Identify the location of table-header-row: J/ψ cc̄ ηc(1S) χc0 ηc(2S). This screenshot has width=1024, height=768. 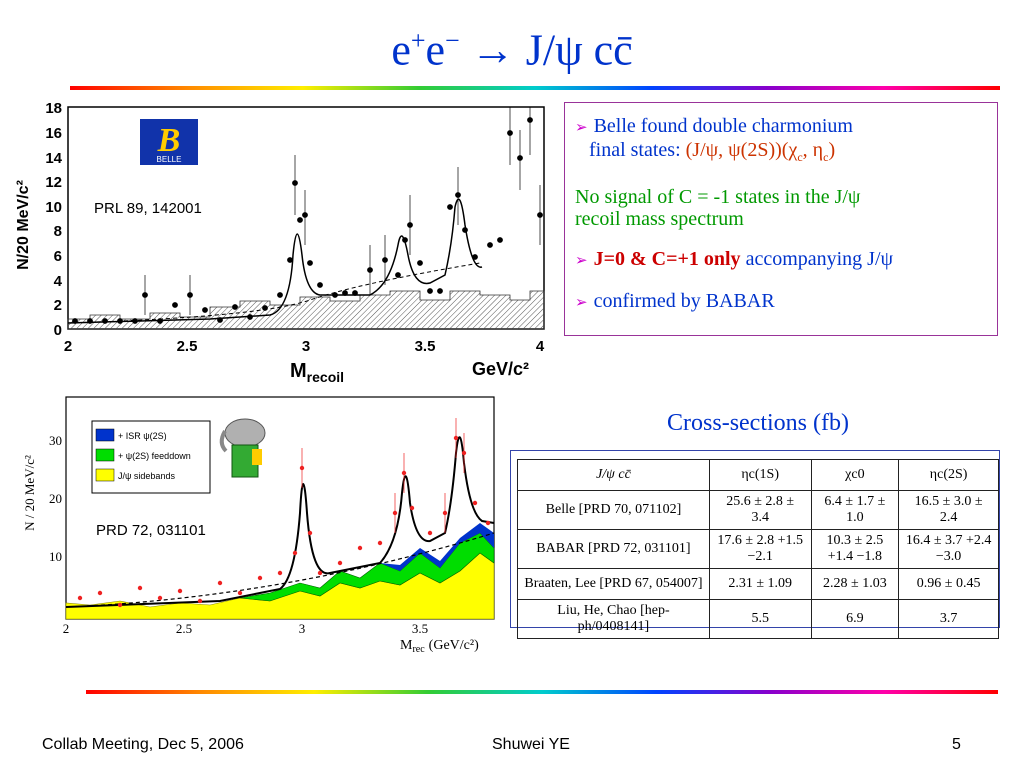
(758, 475).